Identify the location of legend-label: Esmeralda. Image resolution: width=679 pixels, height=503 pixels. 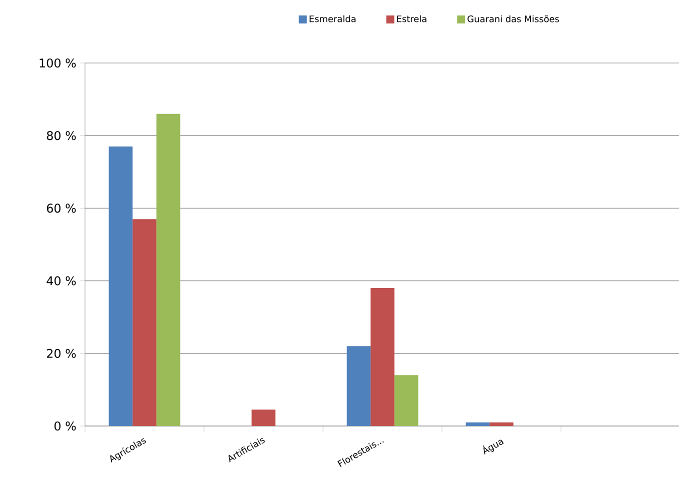
(333, 18).